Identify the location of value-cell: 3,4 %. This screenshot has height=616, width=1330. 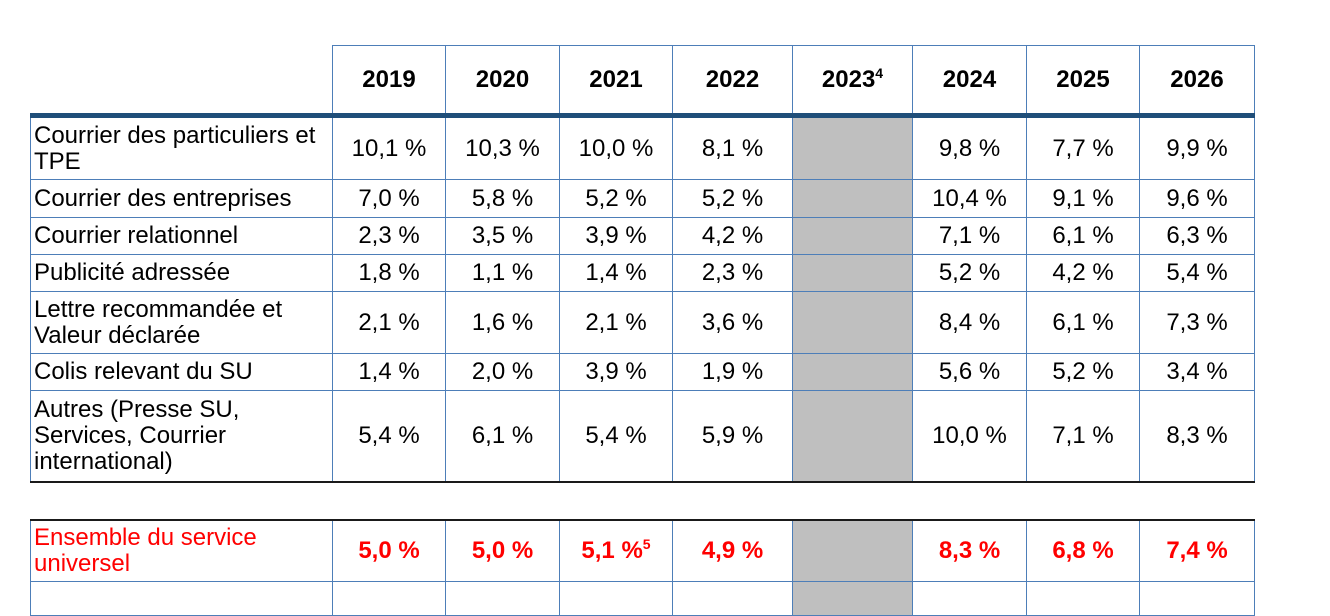
(1197, 372).